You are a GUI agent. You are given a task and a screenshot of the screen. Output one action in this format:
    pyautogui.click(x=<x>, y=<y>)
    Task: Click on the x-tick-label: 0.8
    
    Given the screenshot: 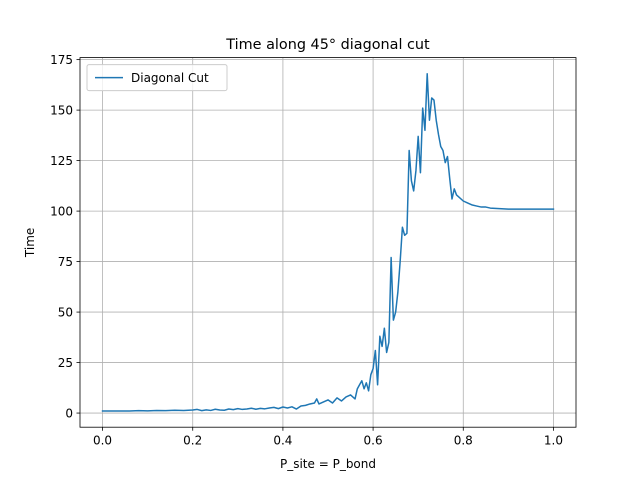 What is the action you would take?
    pyautogui.click(x=463, y=441)
    